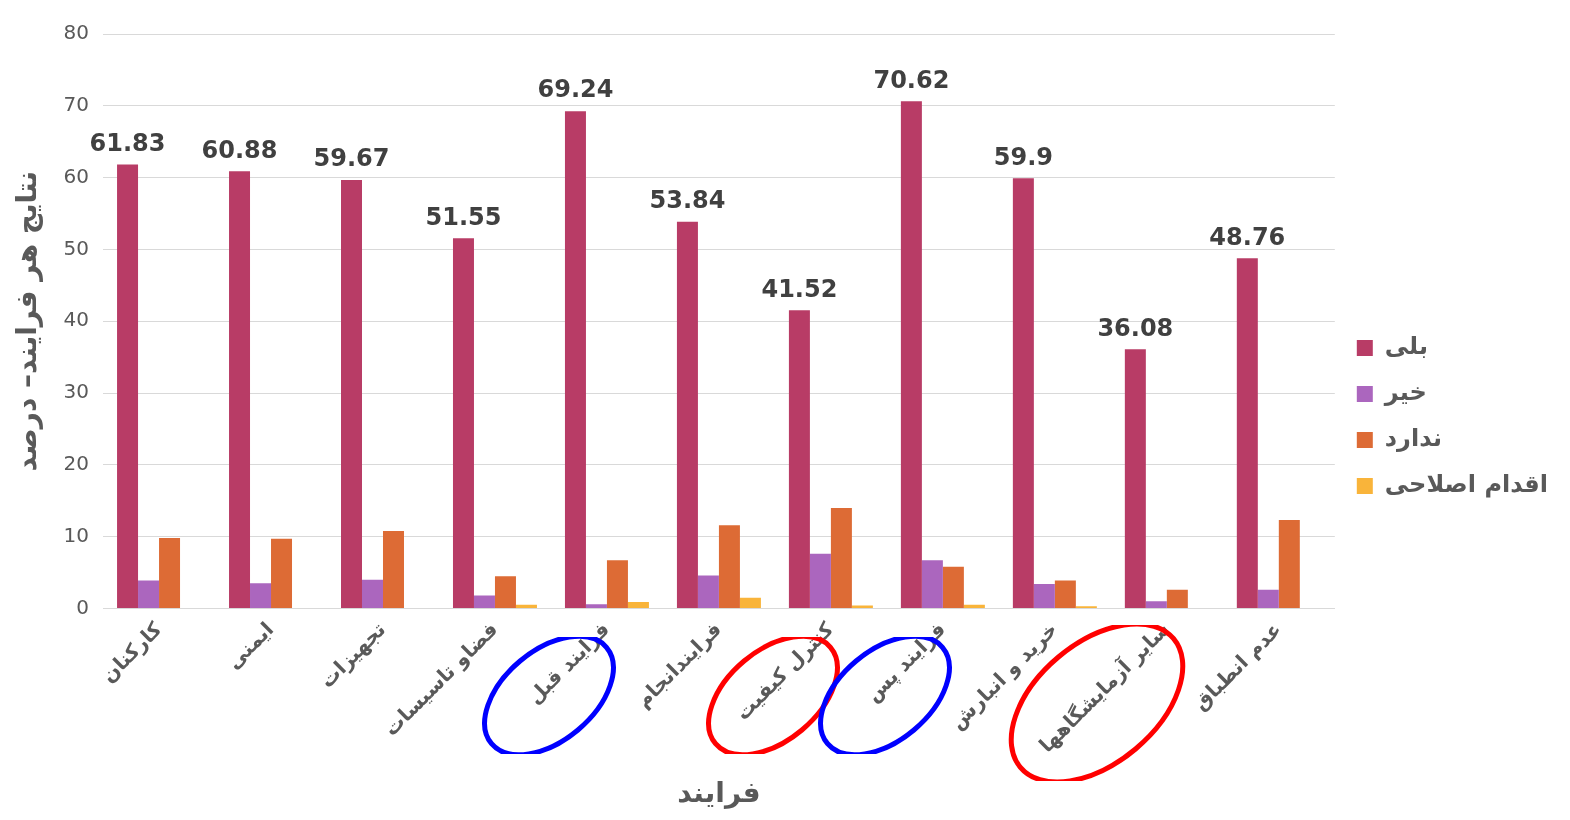 The height and width of the screenshot is (820, 1570). Describe the element at coordinates (1413, 438) in the screenshot. I see `legend-label: ندارد` at that location.